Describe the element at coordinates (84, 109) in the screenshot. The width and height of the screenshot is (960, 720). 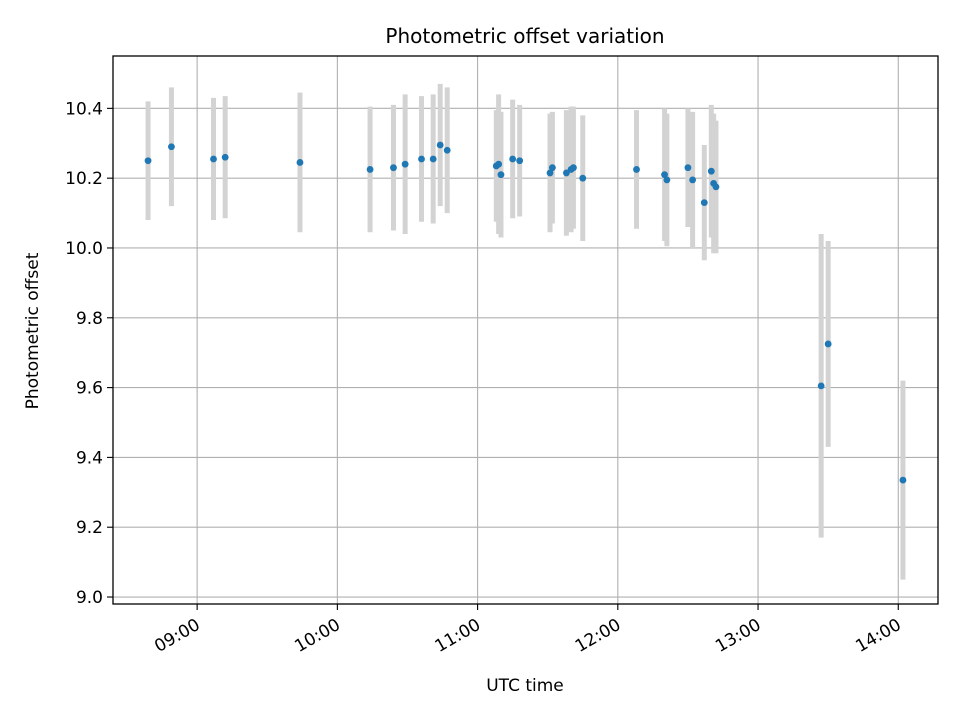
I see `y-tick-label: 10.4` at that location.